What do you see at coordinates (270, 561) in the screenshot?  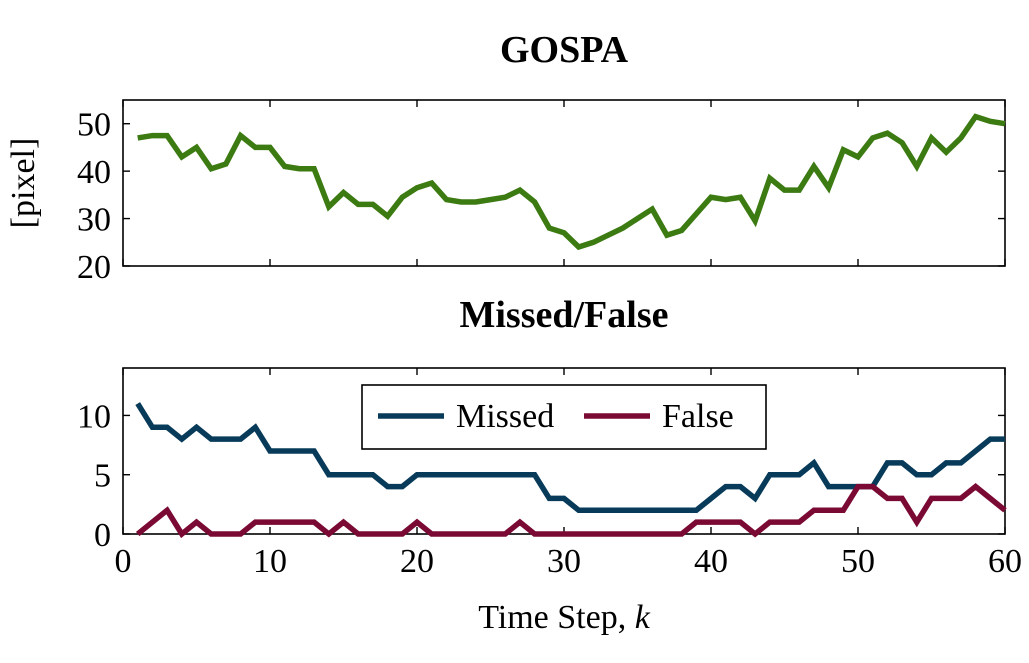 I see `missed-false-x-tick-label: 10` at bounding box center [270, 561].